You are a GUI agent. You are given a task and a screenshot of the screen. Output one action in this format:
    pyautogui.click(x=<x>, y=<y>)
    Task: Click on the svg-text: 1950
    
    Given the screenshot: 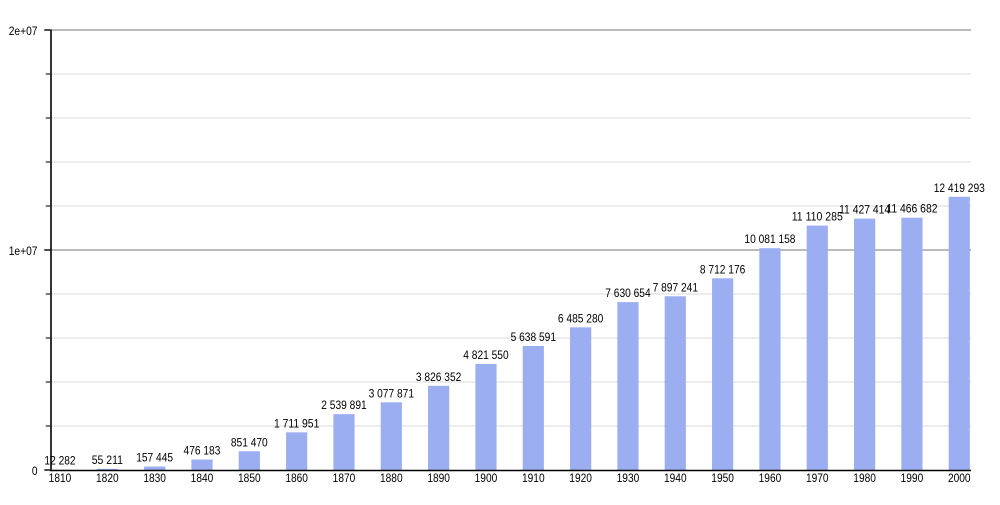 What is the action you would take?
    pyautogui.click(x=722, y=478)
    